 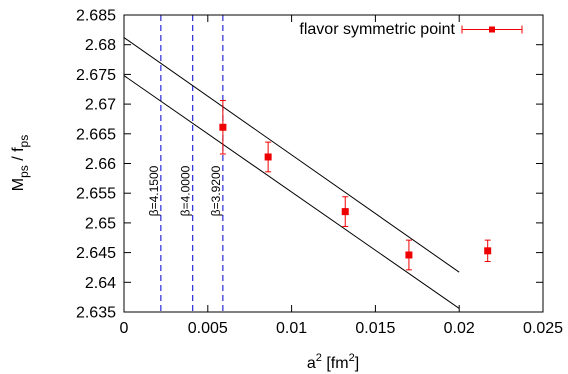 What do you see at coordinates (492, 29) in the screenshot?
I see `legend-marker` at bounding box center [492, 29].